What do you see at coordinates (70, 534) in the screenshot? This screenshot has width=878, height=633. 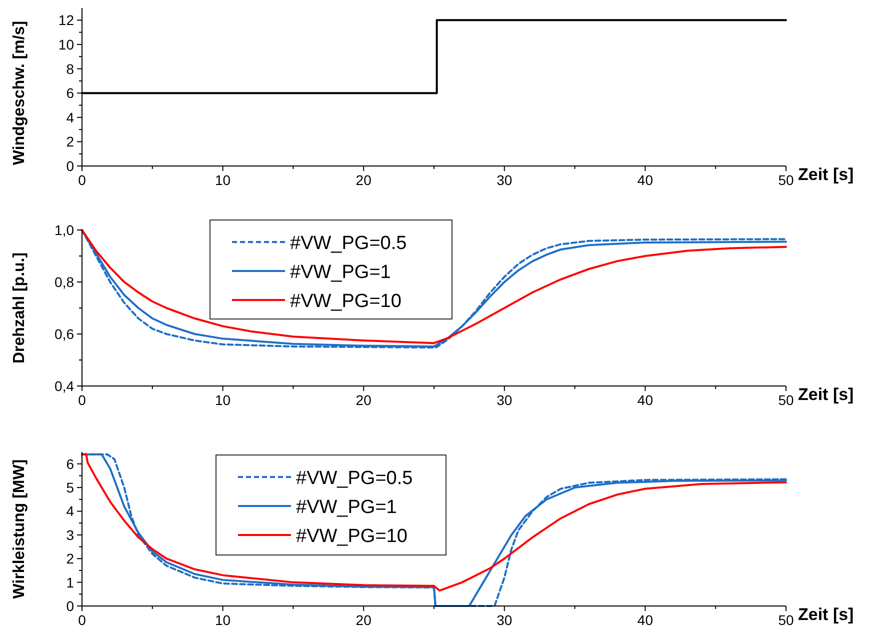 I see `y-tick-label: 3` at bounding box center [70, 534].